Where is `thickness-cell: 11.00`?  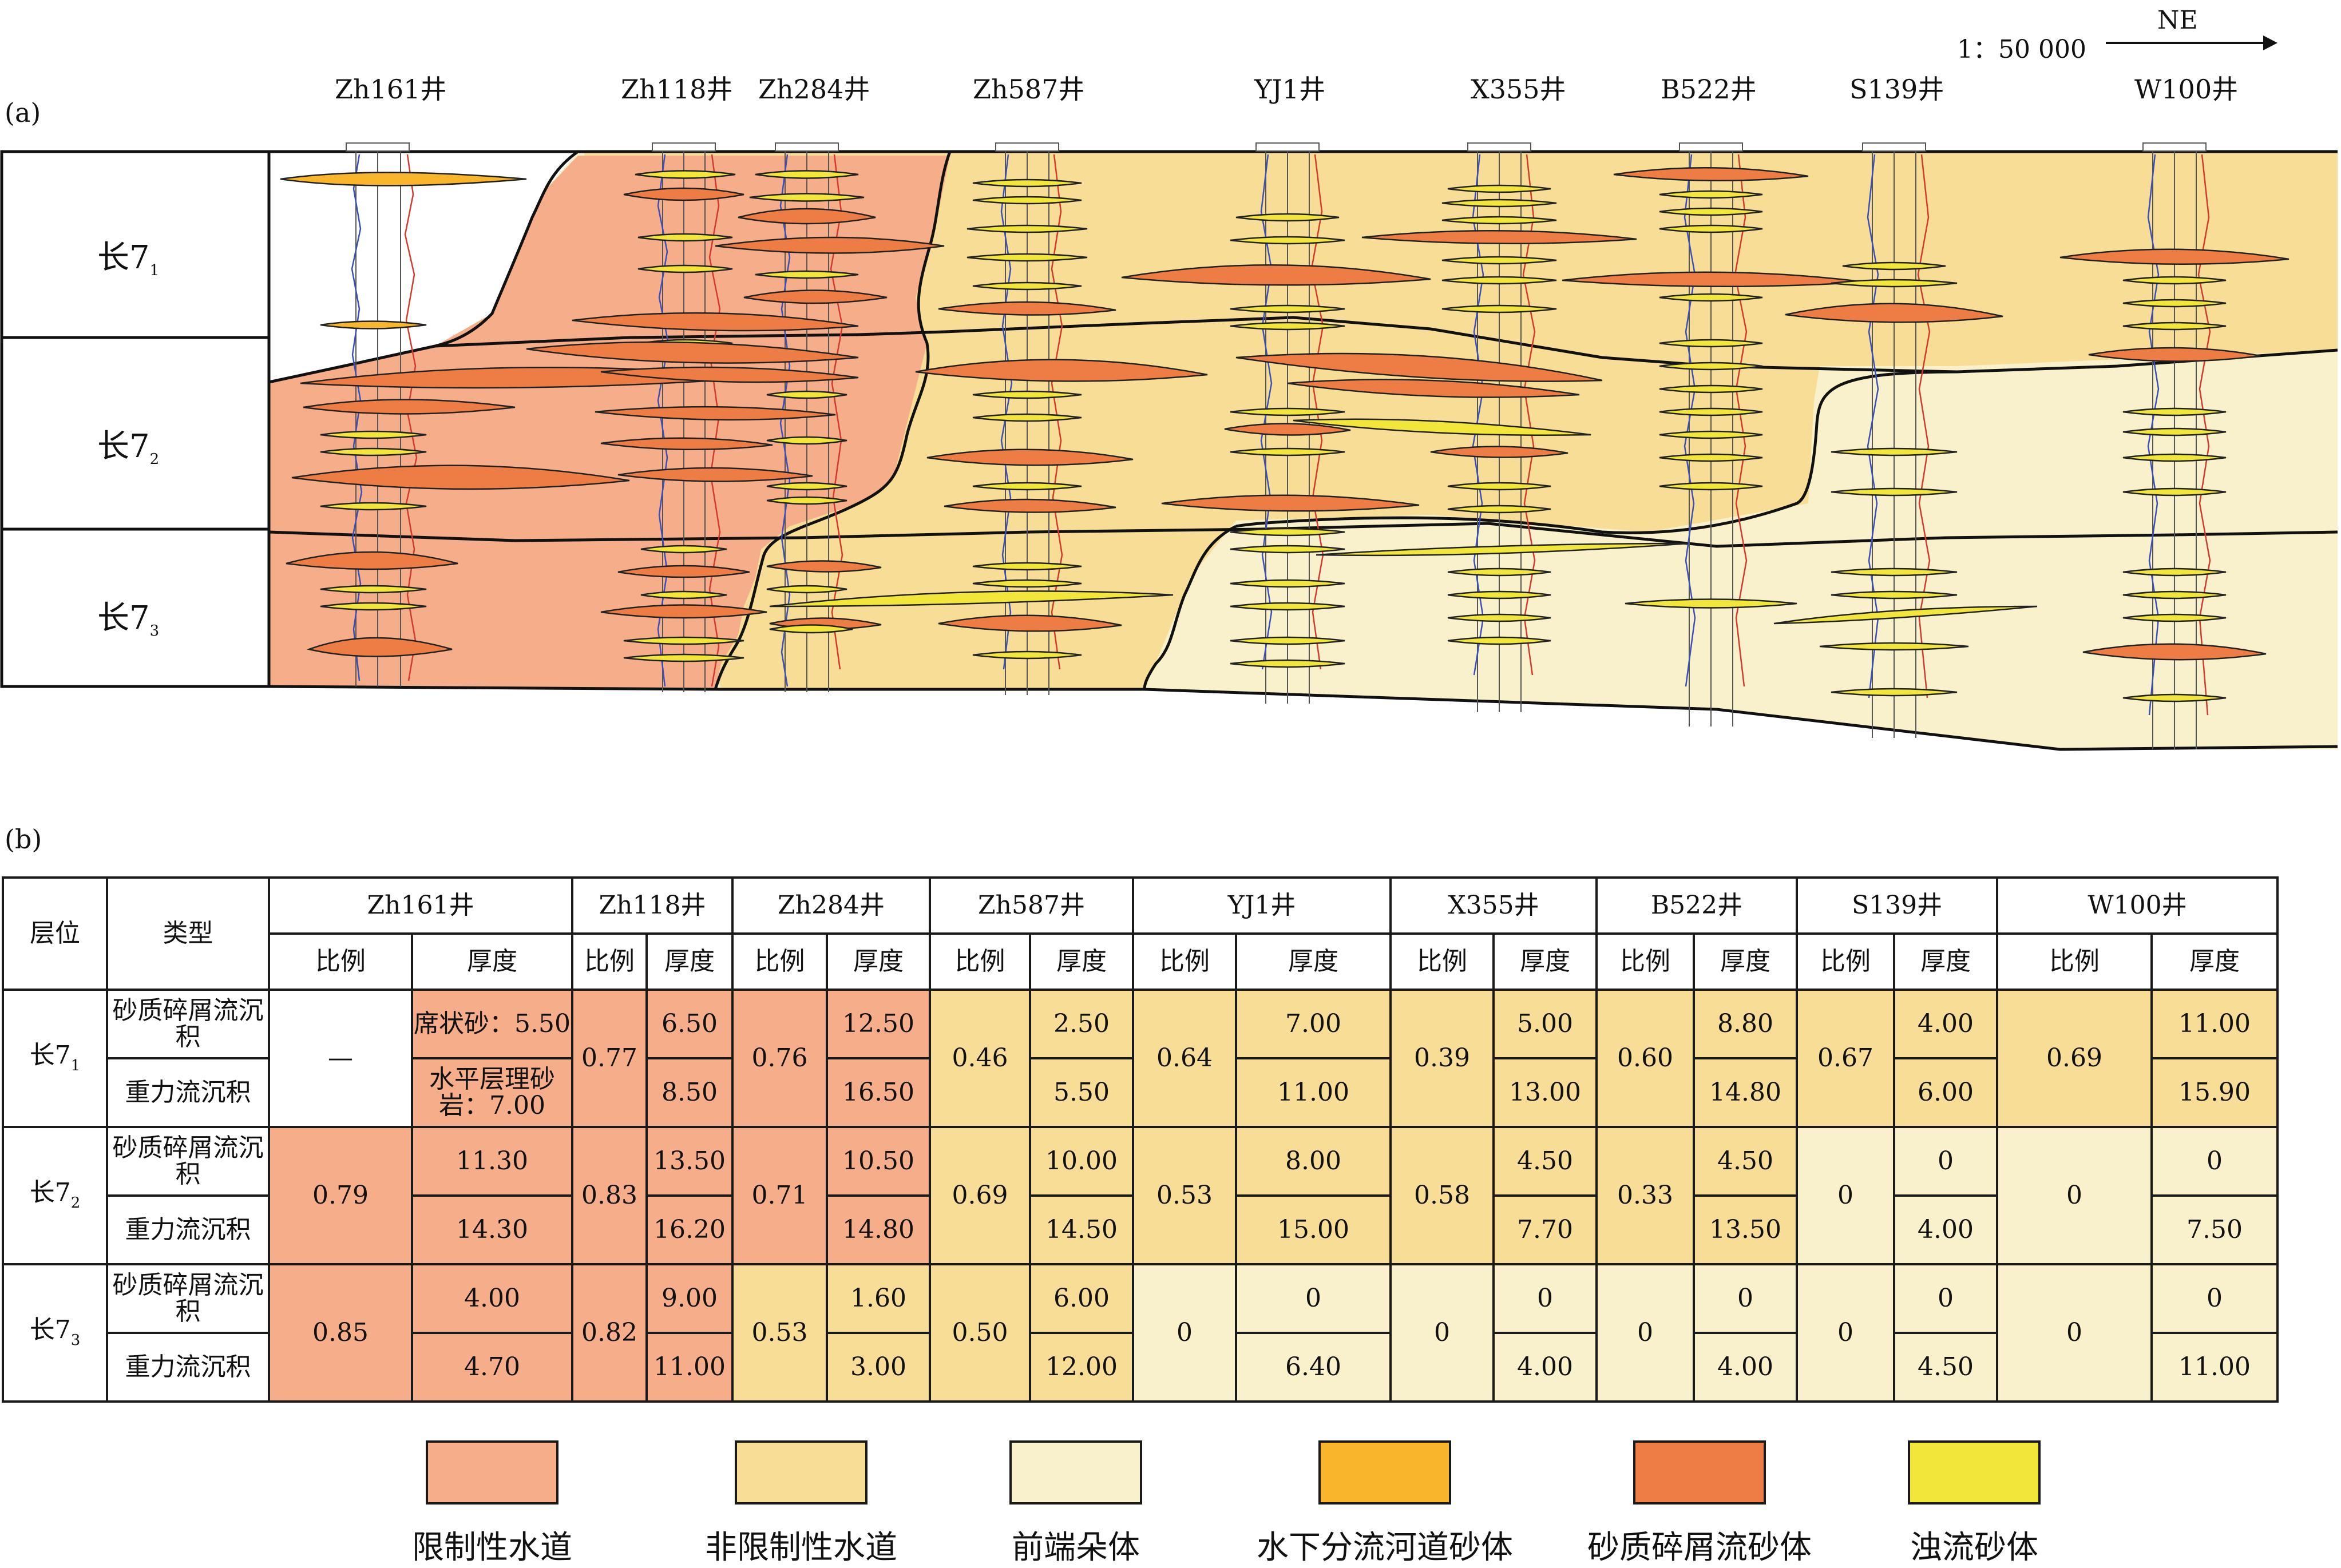 thickness-cell: 11.00 is located at coordinates (2214, 1367).